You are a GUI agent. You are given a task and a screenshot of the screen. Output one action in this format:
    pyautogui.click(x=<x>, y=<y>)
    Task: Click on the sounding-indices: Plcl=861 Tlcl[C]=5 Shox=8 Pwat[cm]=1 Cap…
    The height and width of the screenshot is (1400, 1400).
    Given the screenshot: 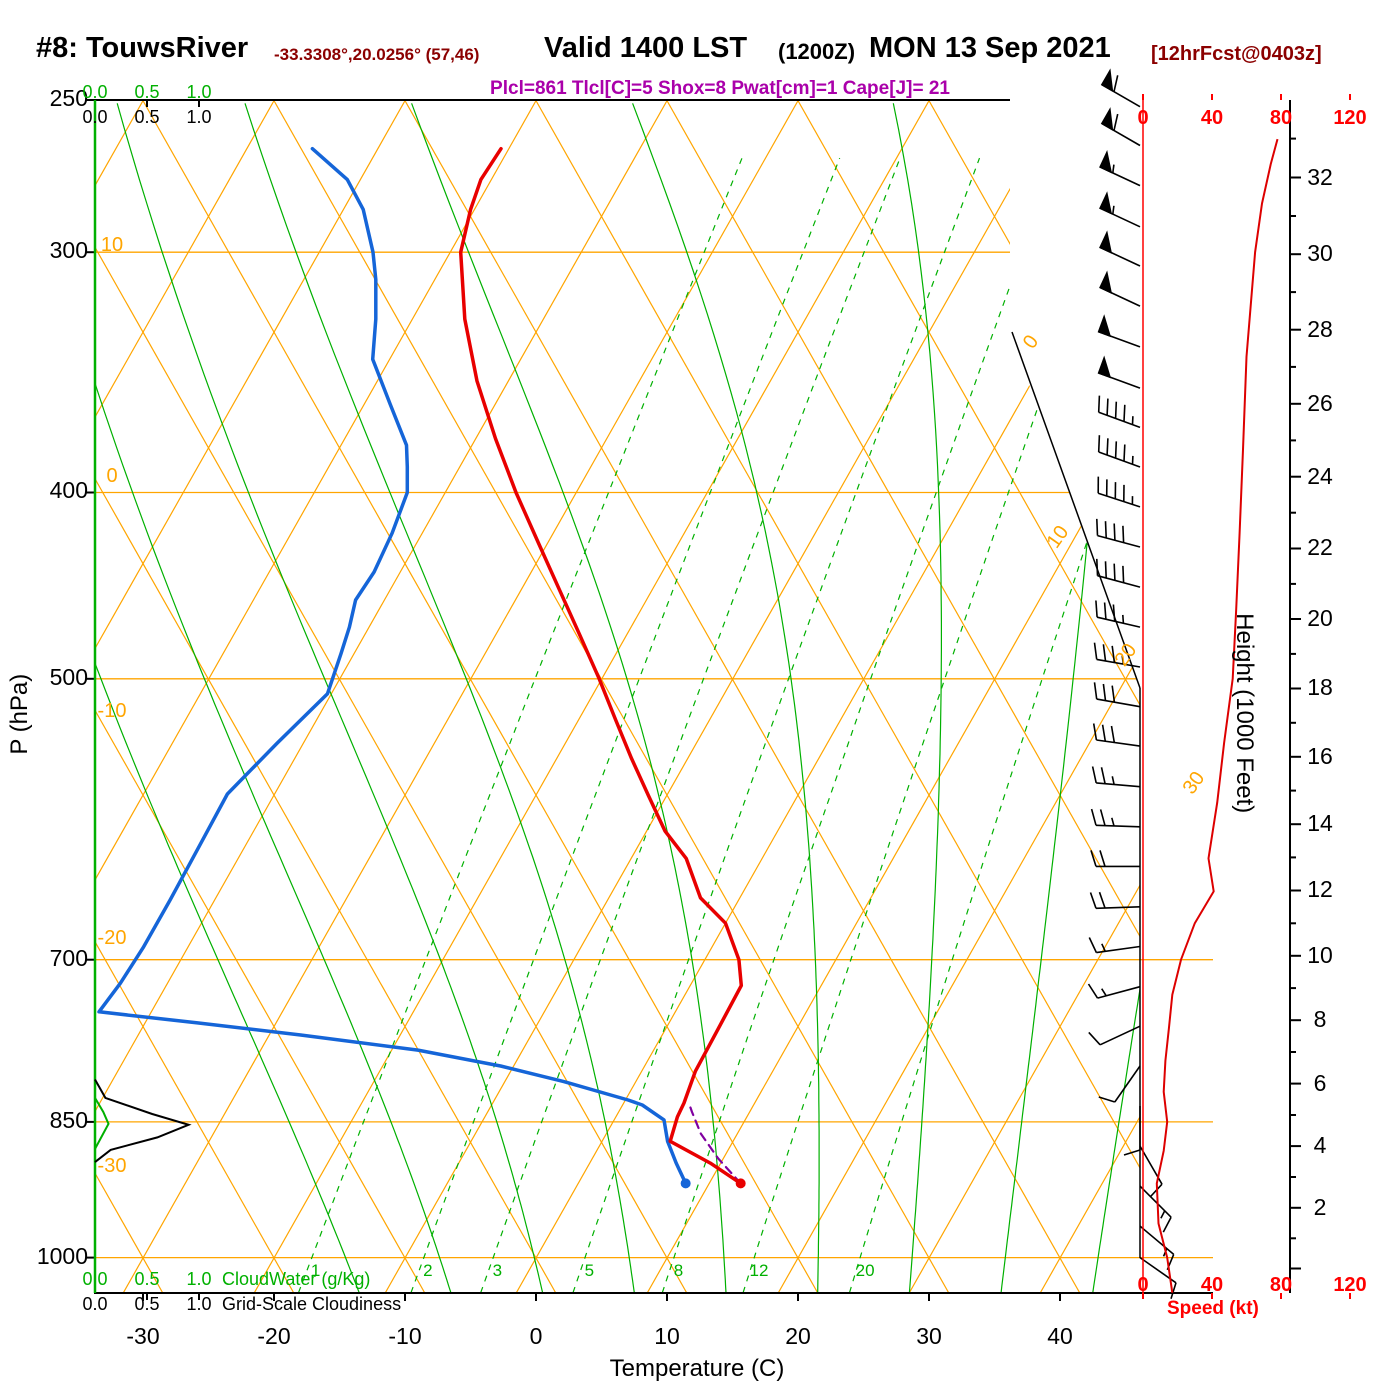 What is the action you would take?
    pyautogui.click(x=720, y=88)
    